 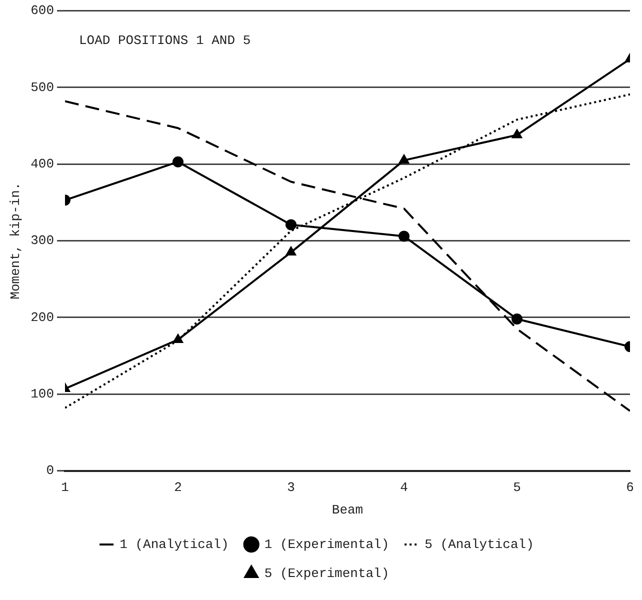 What do you see at coordinates (42, 240) in the screenshot?
I see `y-tick-label: 300` at bounding box center [42, 240].